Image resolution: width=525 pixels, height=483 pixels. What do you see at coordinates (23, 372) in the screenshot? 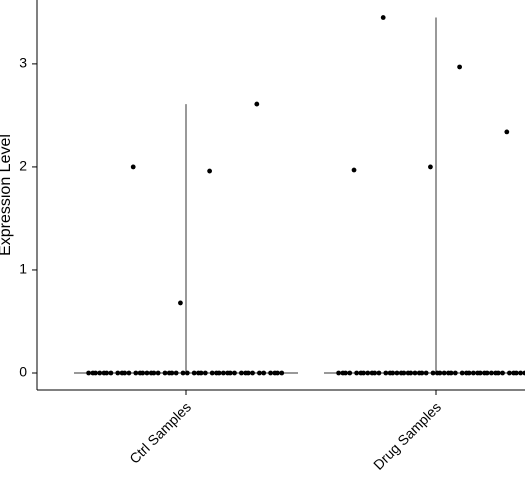
I see `y-tick-label: 0` at bounding box center [23, 372].